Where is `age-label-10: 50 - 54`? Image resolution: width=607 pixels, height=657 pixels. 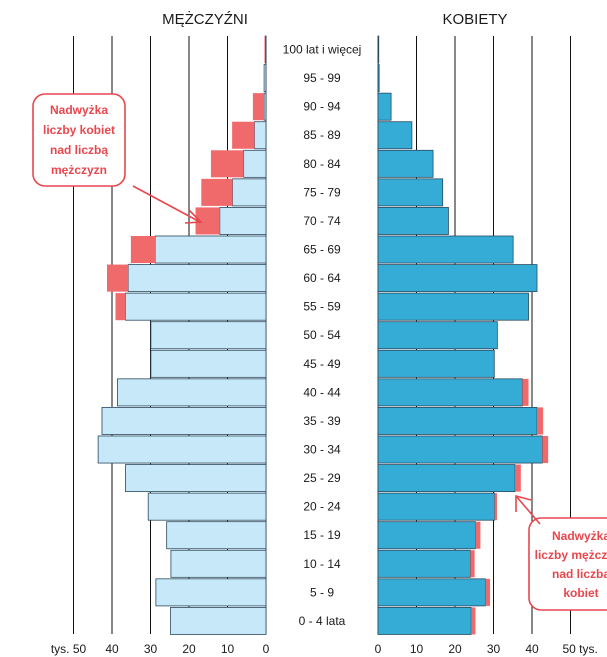
age-label-10: 50 - 54 is located at coordinates (322, 335).